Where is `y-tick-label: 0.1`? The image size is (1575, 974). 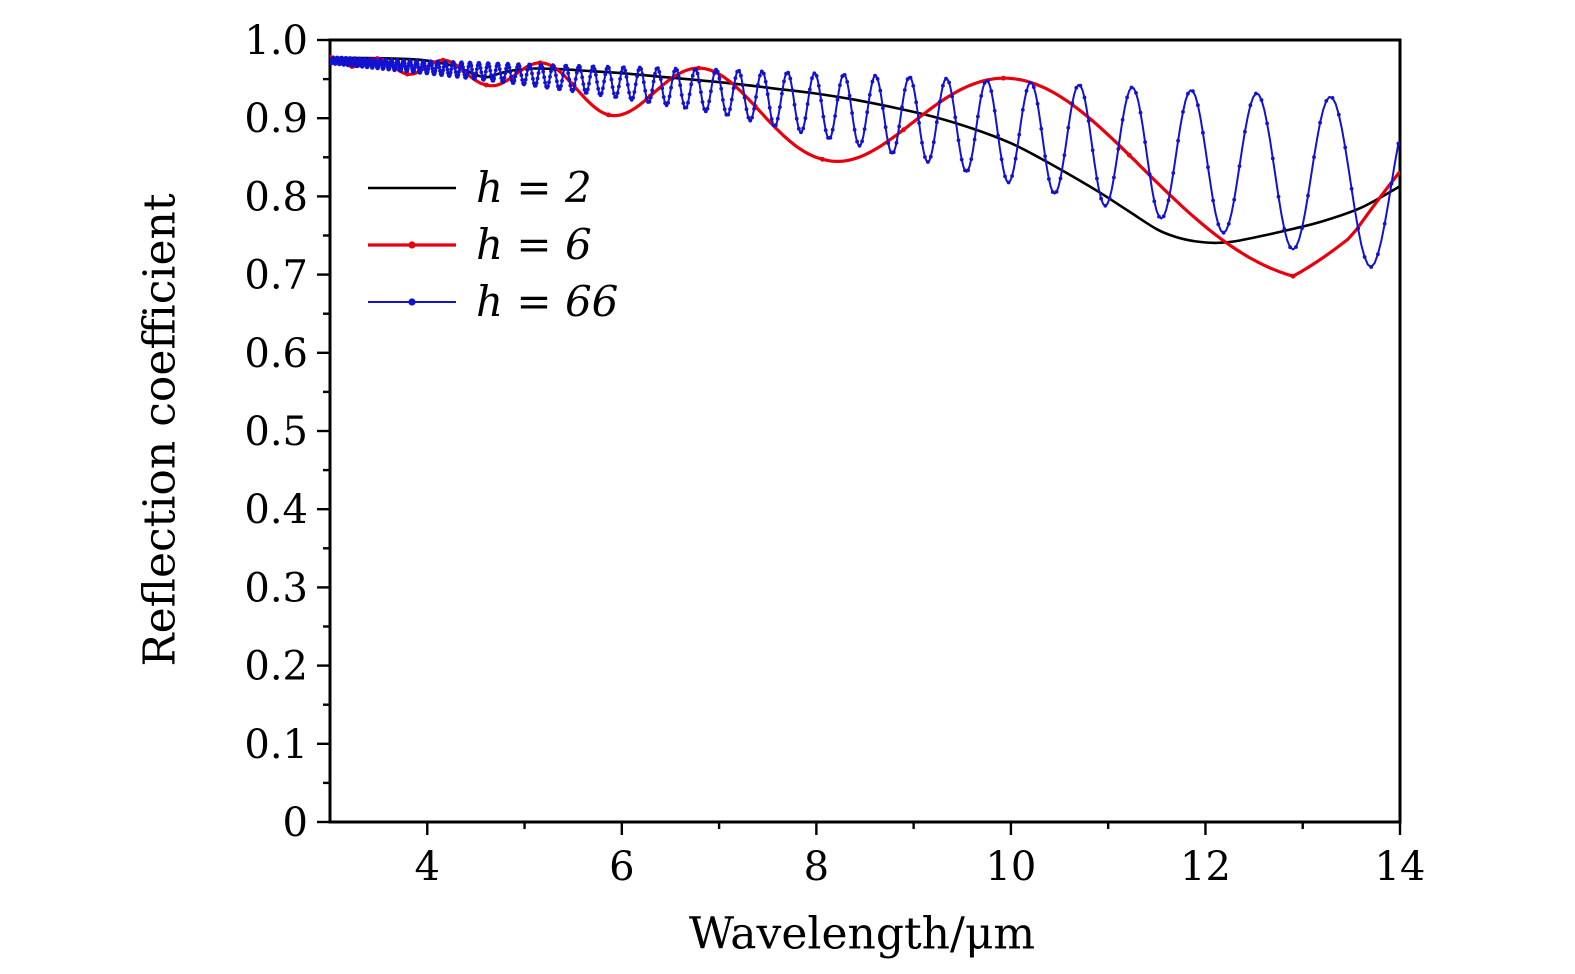
y-tick-label: 0.1 is located at coordinates (276, 745).